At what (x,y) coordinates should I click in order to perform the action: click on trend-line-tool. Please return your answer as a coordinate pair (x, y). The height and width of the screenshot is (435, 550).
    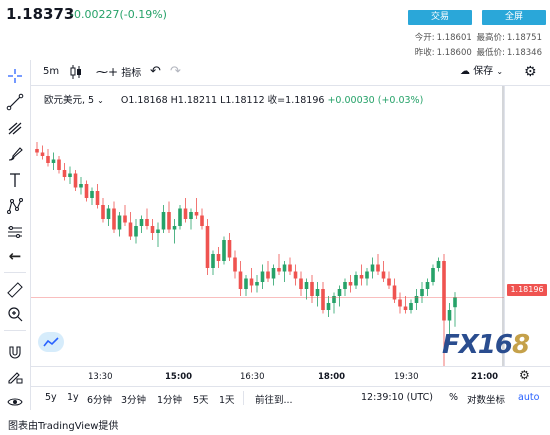
    Looking at the image, I should click on (15, 102).